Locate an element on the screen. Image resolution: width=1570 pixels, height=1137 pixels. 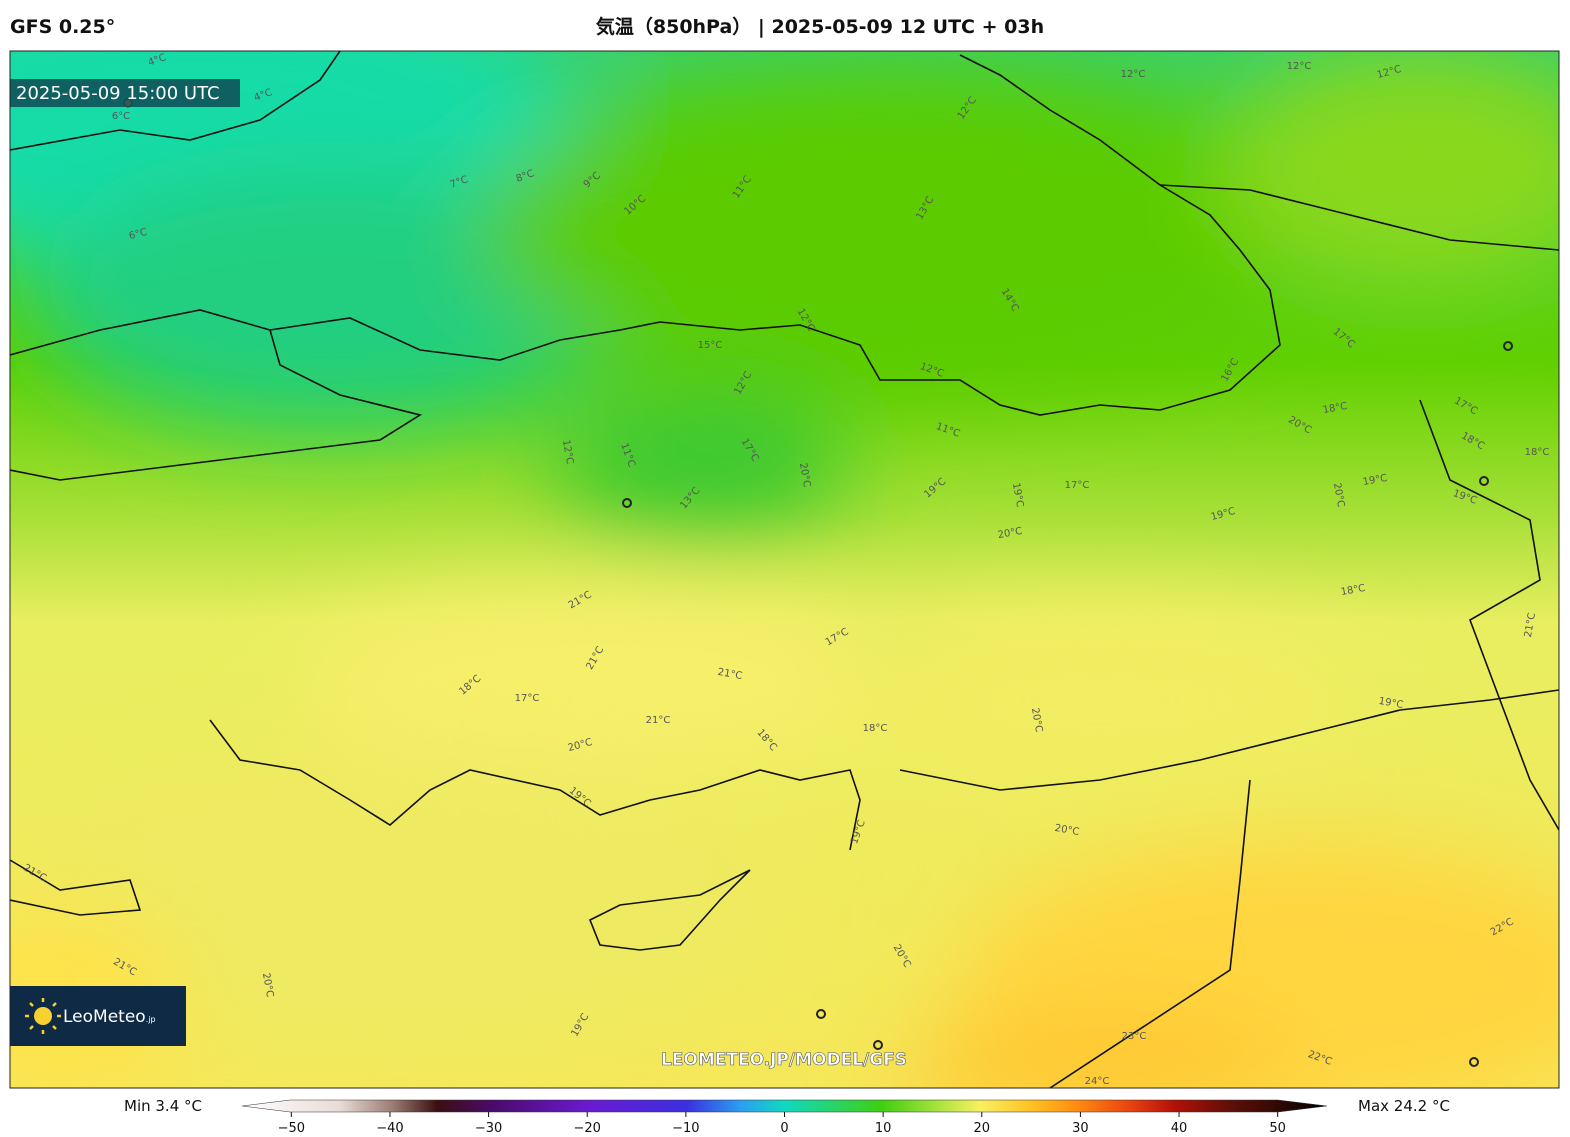
map-title: 気温（850hPa） | 2025-05-09 12 UTC + 03h is located at coordinates (820, 26).